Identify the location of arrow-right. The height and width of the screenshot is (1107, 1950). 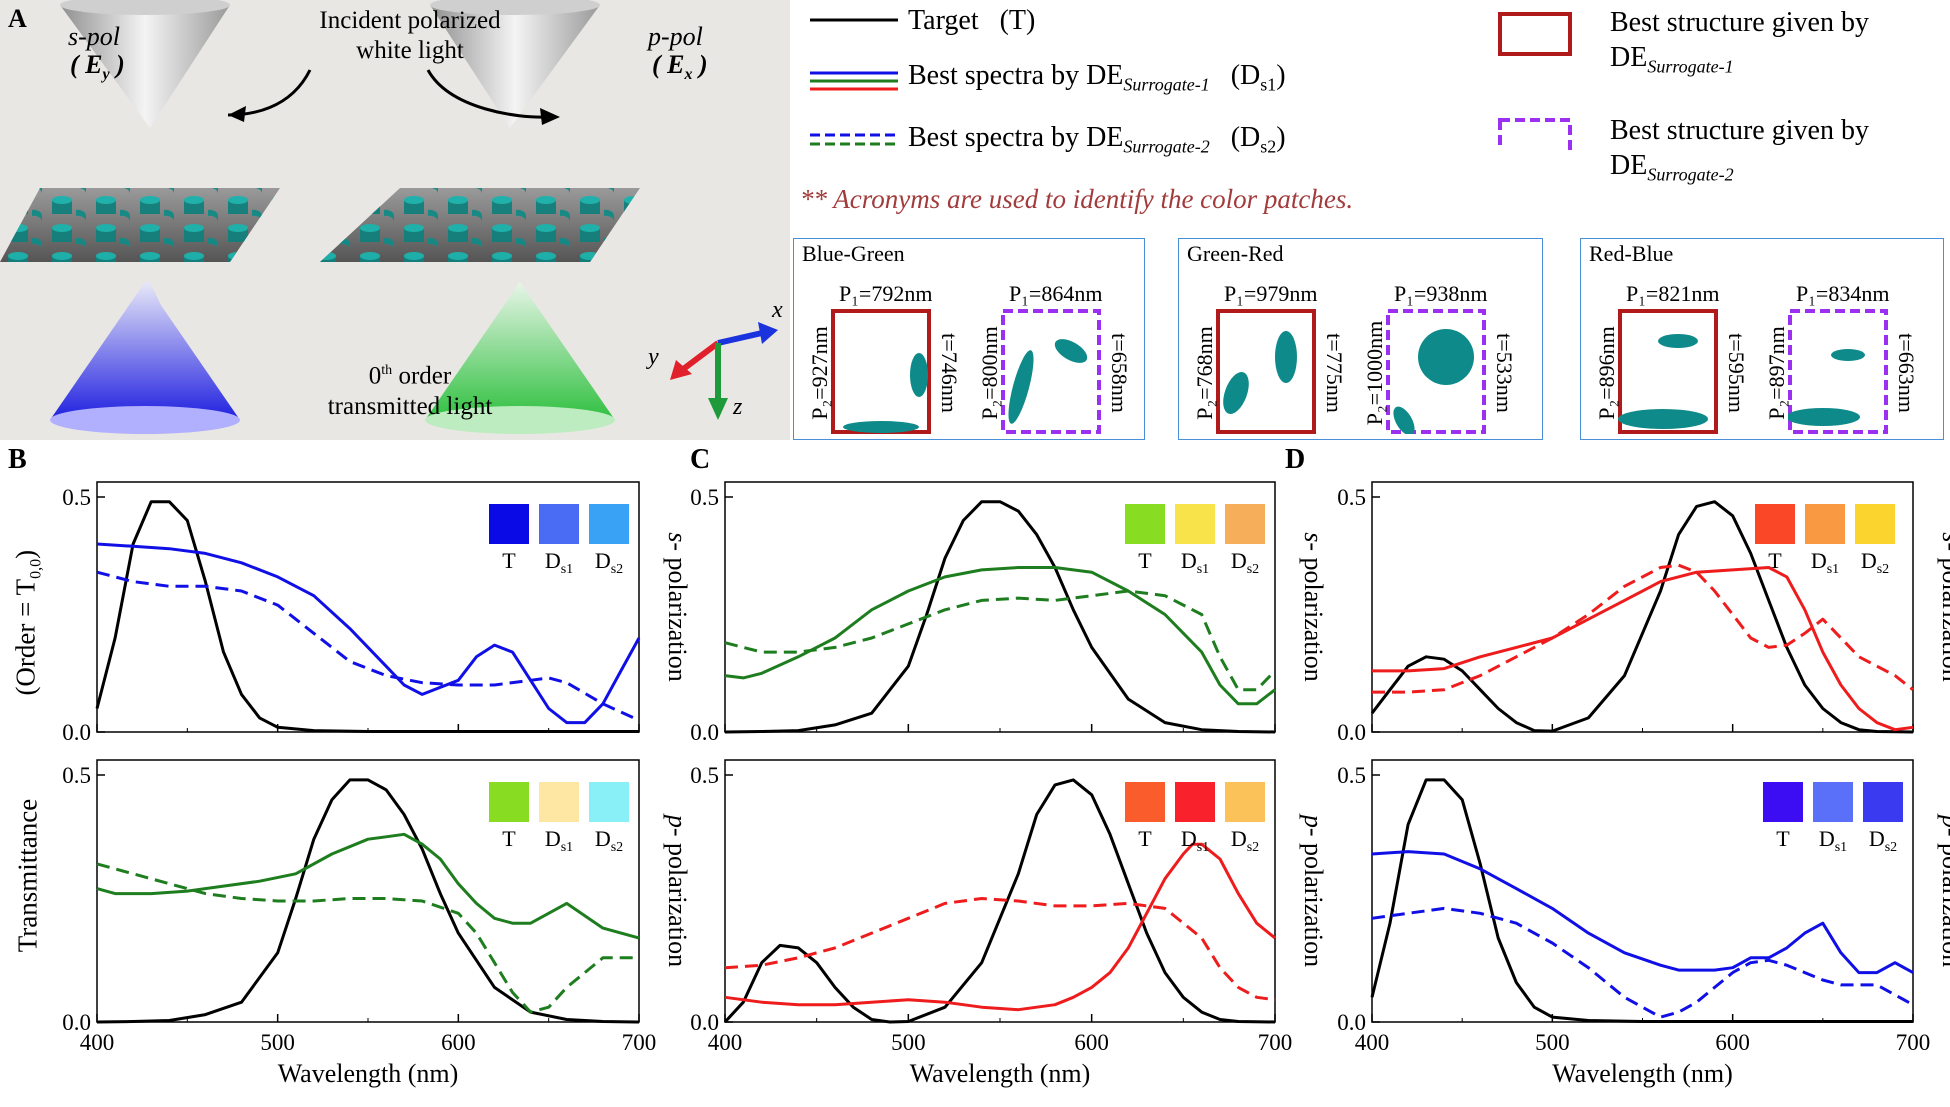
(486, 94).